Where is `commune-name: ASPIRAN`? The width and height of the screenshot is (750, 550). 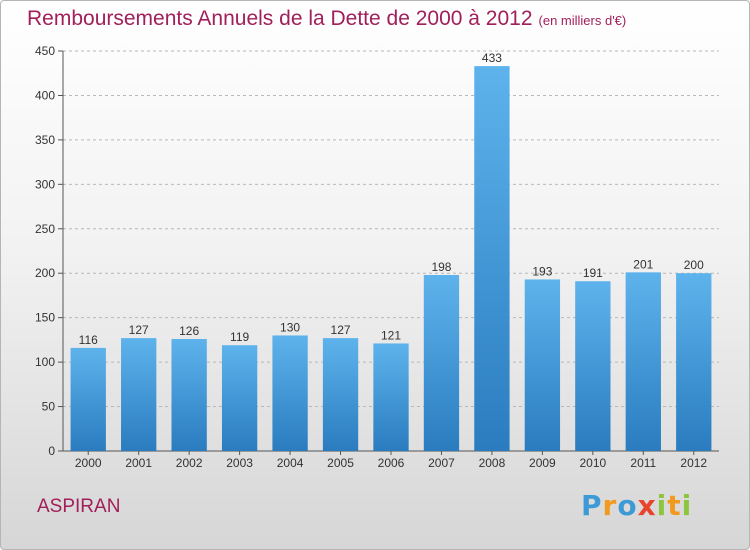 commune-name: ASPIRAN is located at coordinates (79, 506).